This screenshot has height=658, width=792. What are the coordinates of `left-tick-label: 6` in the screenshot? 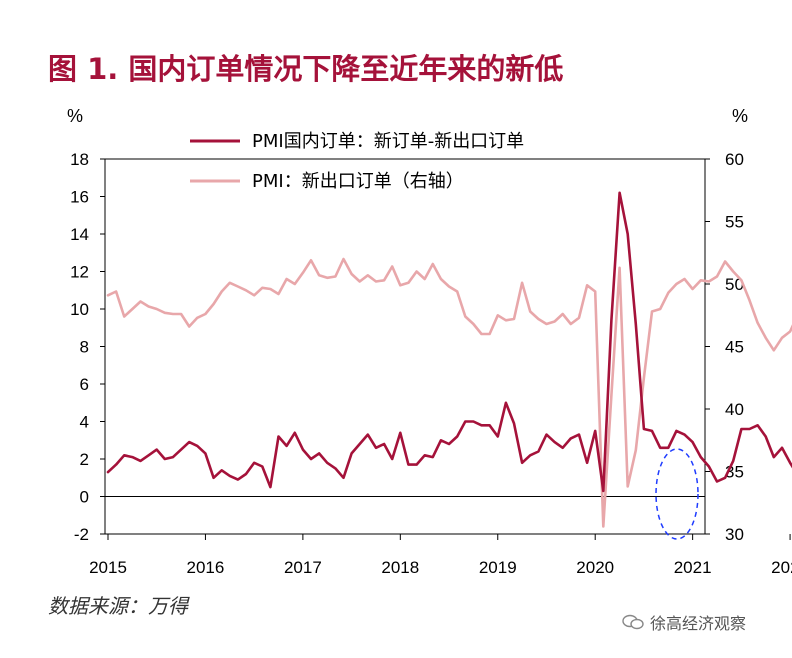 It's located at (84, 384).